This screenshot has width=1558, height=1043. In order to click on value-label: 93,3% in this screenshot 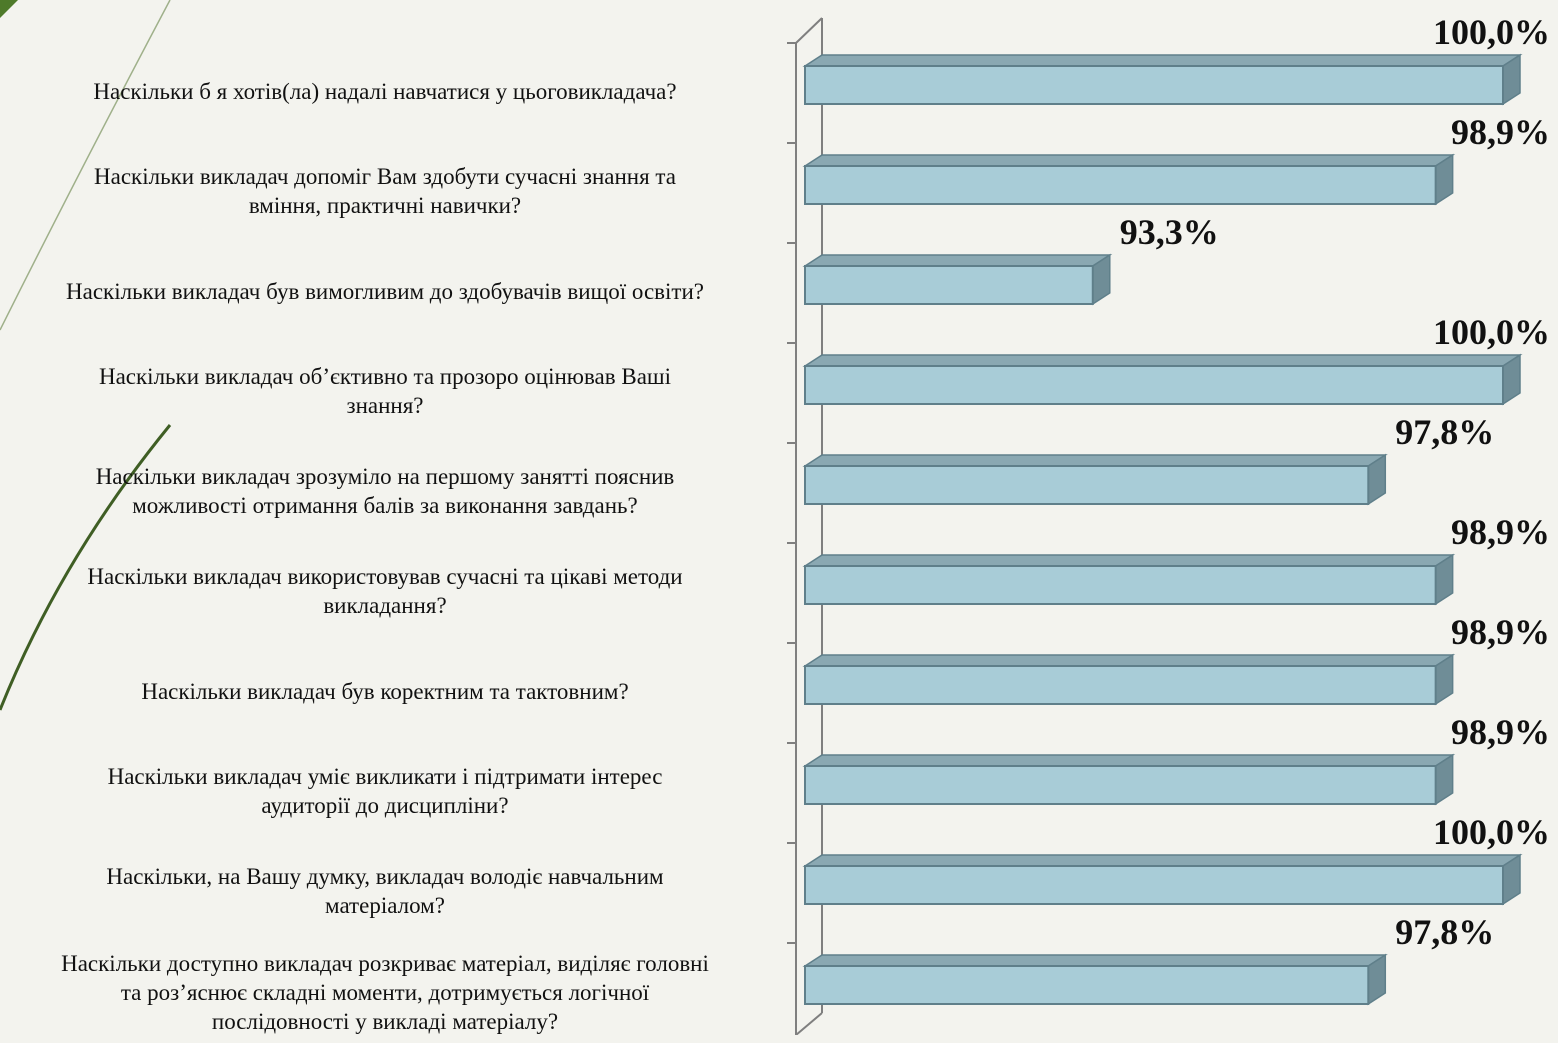, I will do `click(1169, 232)`.